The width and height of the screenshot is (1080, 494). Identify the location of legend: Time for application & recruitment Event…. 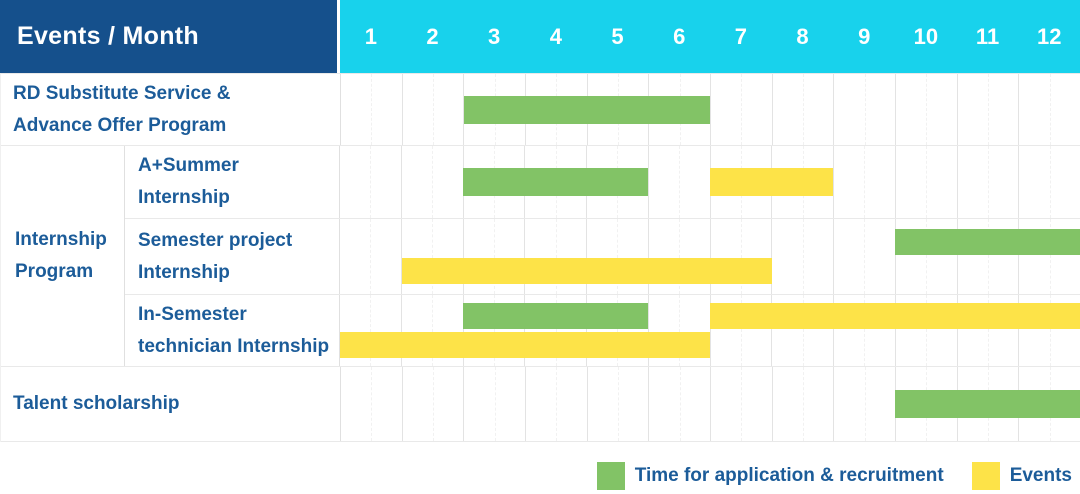
(540, 466).